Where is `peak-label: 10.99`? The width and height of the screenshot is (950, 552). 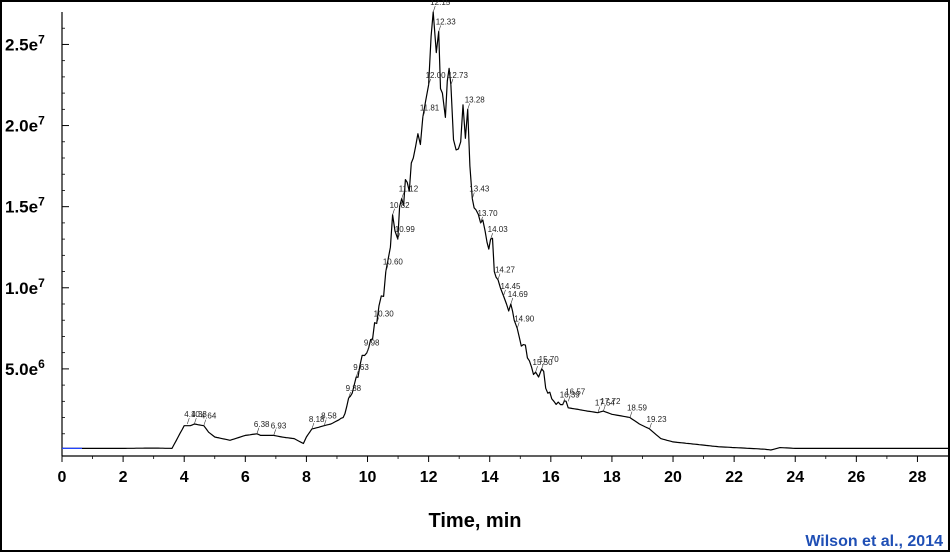 peak-label: 10.99 is located at coordinates (405, 229).